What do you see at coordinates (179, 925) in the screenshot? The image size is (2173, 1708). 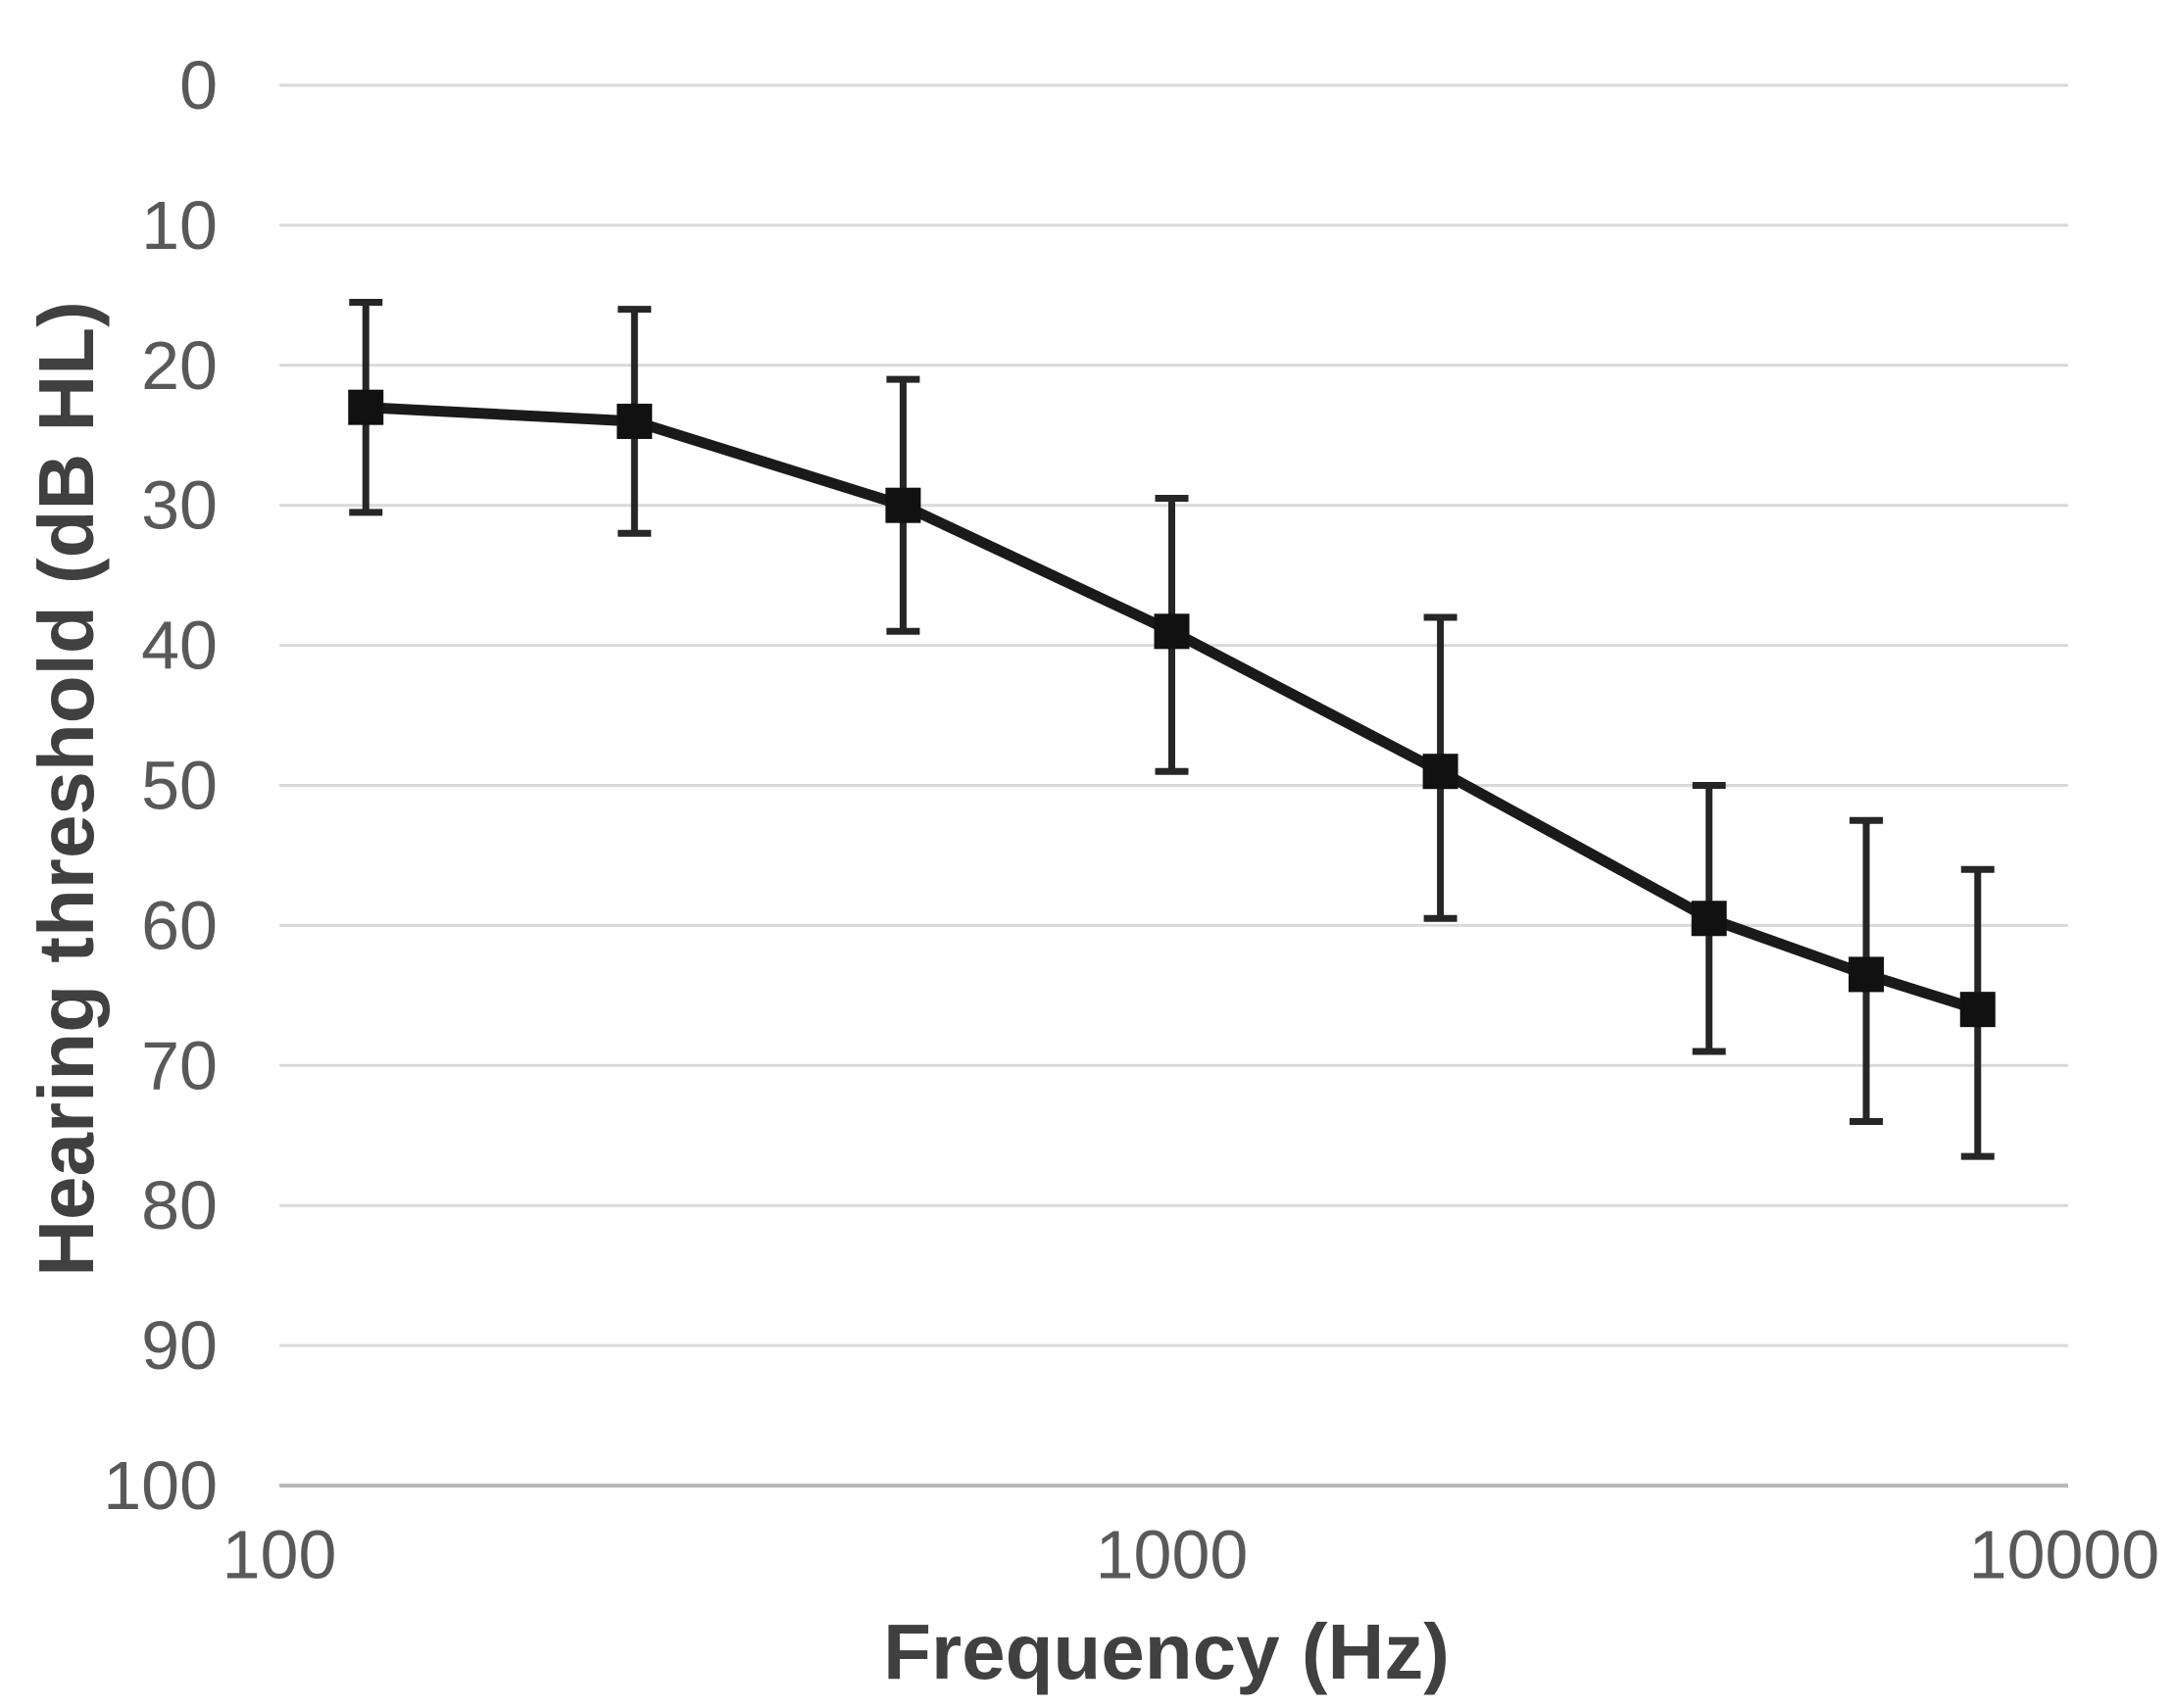 I see `y-tick-label-60: 60` at bounding box center [179, 925].